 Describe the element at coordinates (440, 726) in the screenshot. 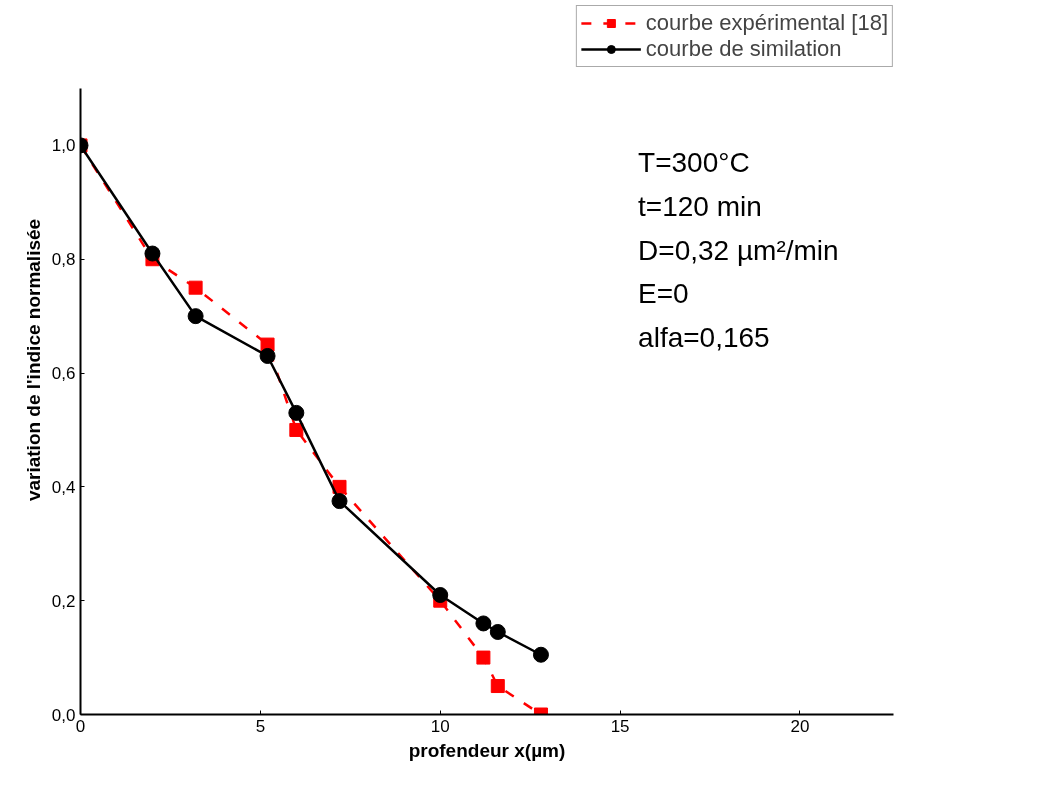

I see `x-tick-label: 10` at that location.